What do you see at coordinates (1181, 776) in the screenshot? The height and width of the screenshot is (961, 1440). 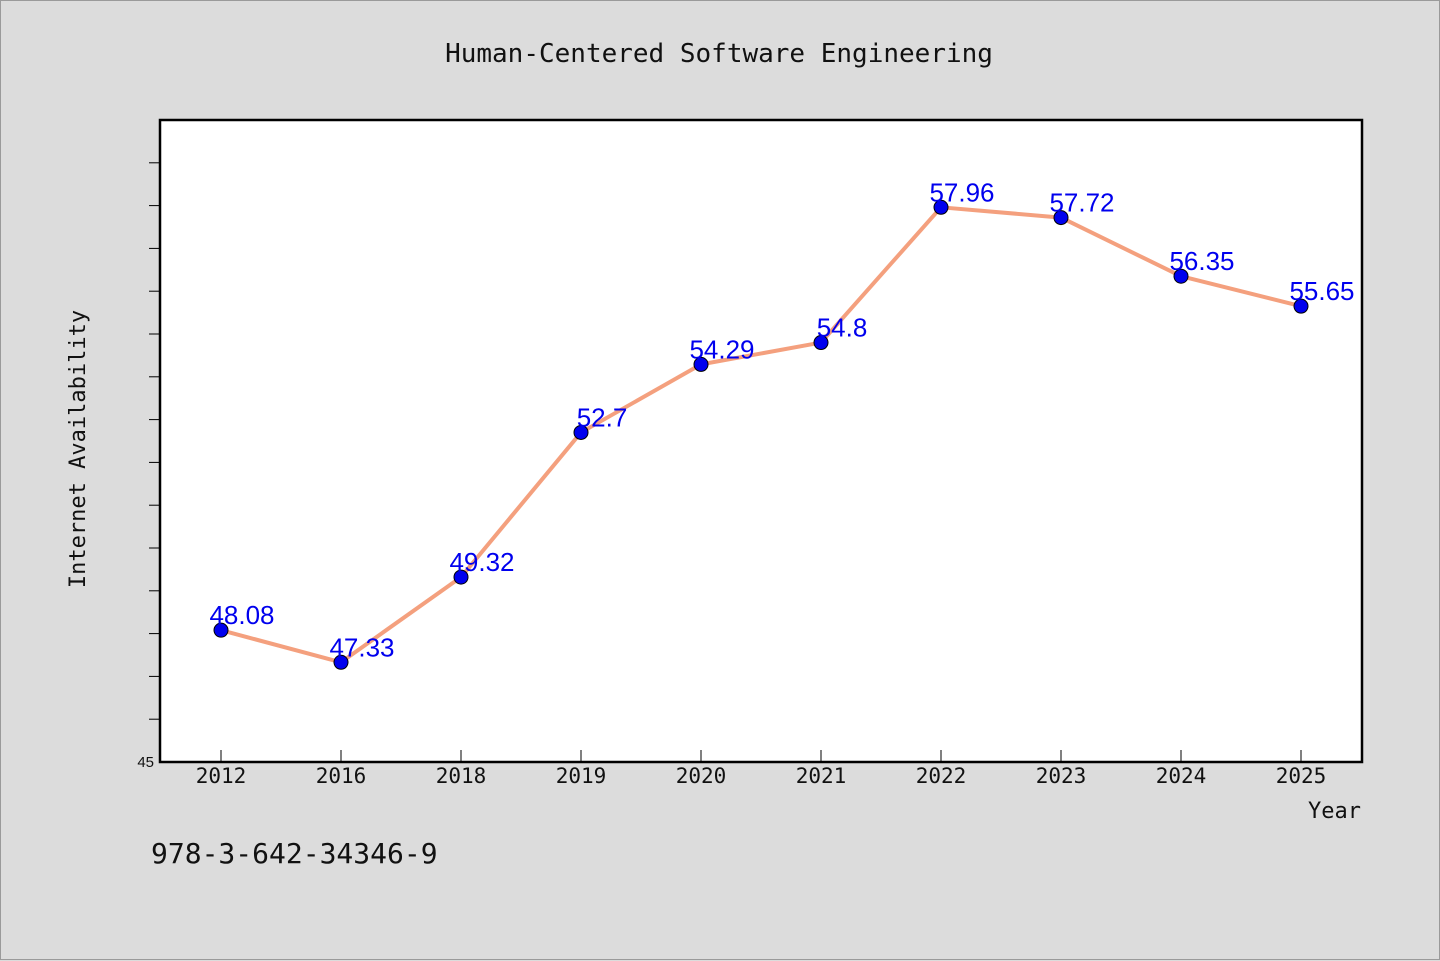 I see `x-tick-label: 2024` at bounding box center [1181, 776].